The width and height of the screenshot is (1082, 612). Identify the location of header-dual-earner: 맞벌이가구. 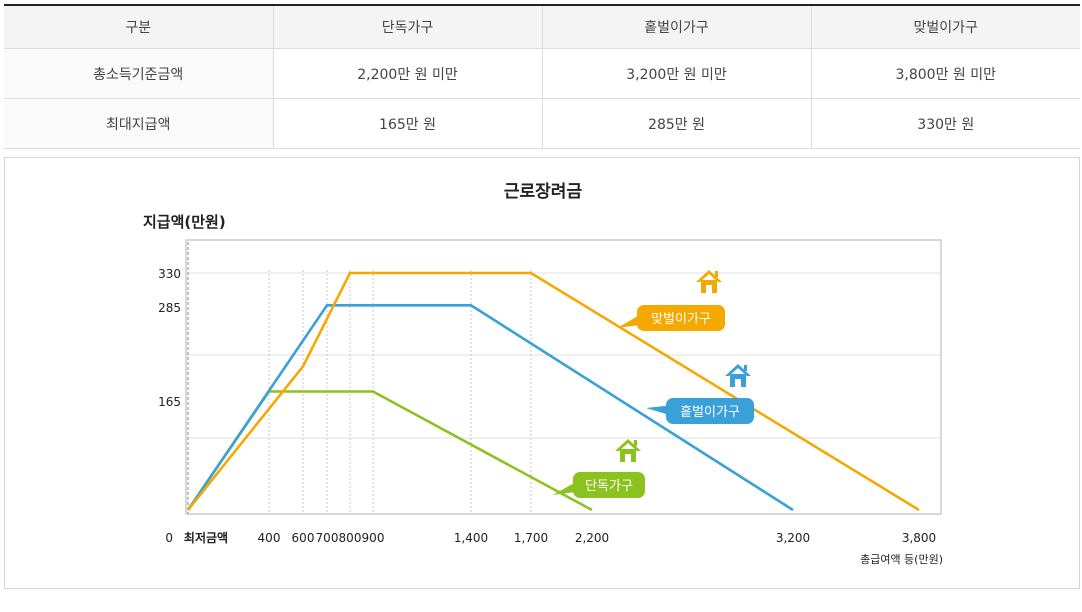
(945, 26).